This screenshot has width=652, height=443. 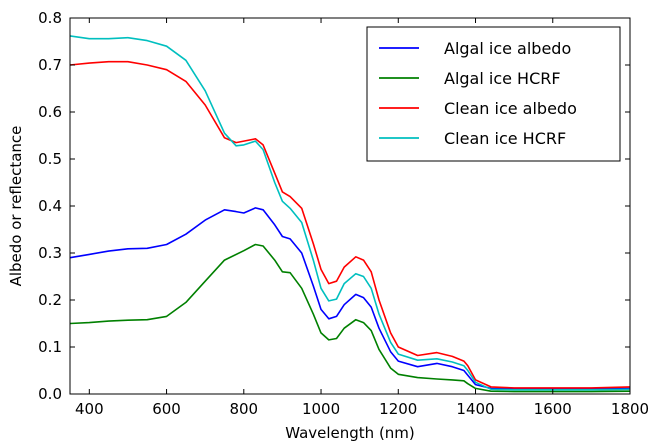 What do you see at coordinates (507, 48) in the screenshot?
I see `legend-label: Algal ice albedo` at bounding box center [507, 48].